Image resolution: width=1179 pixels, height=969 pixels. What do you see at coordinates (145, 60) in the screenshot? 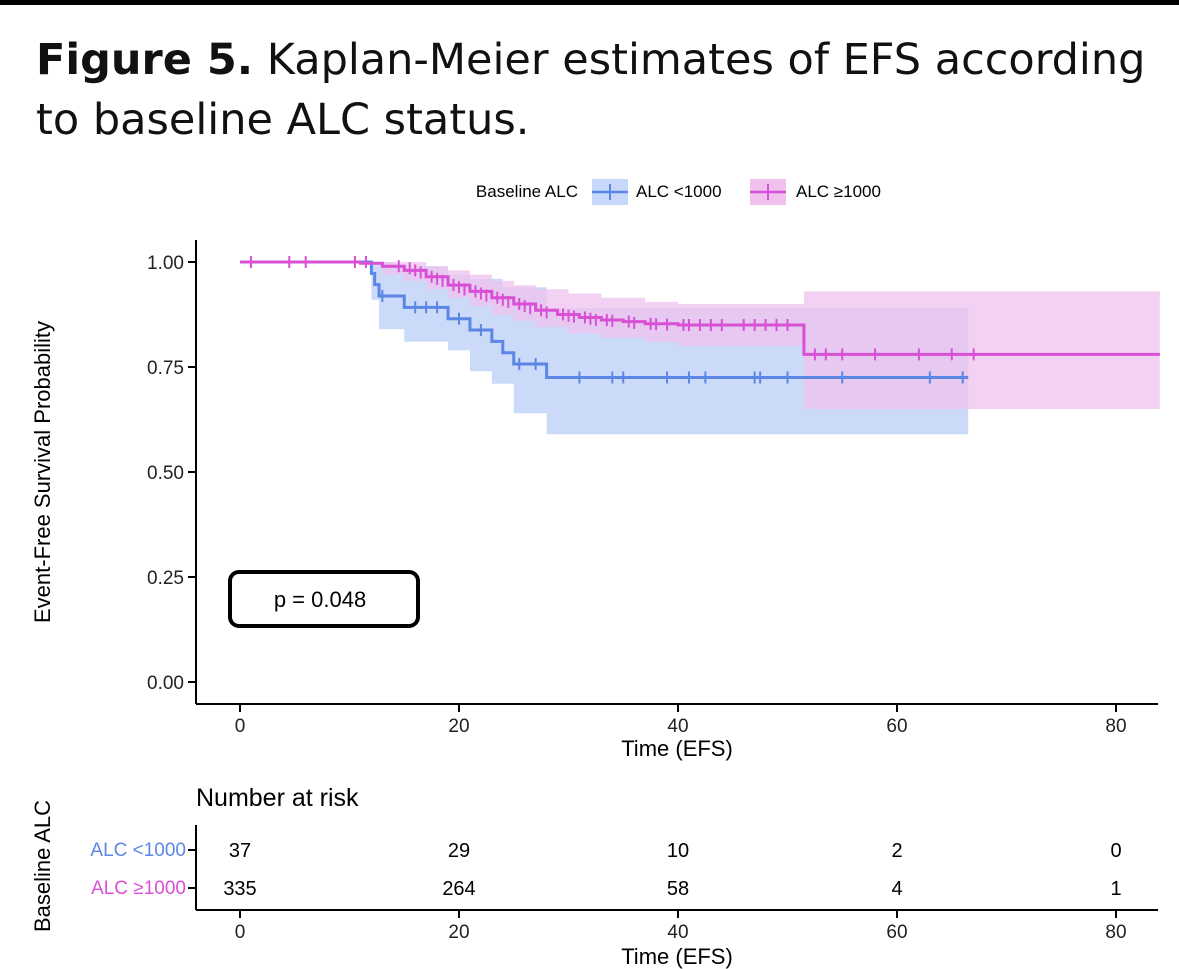
I see `figure-label: Figure 5.` at bounding box center [145, 60].